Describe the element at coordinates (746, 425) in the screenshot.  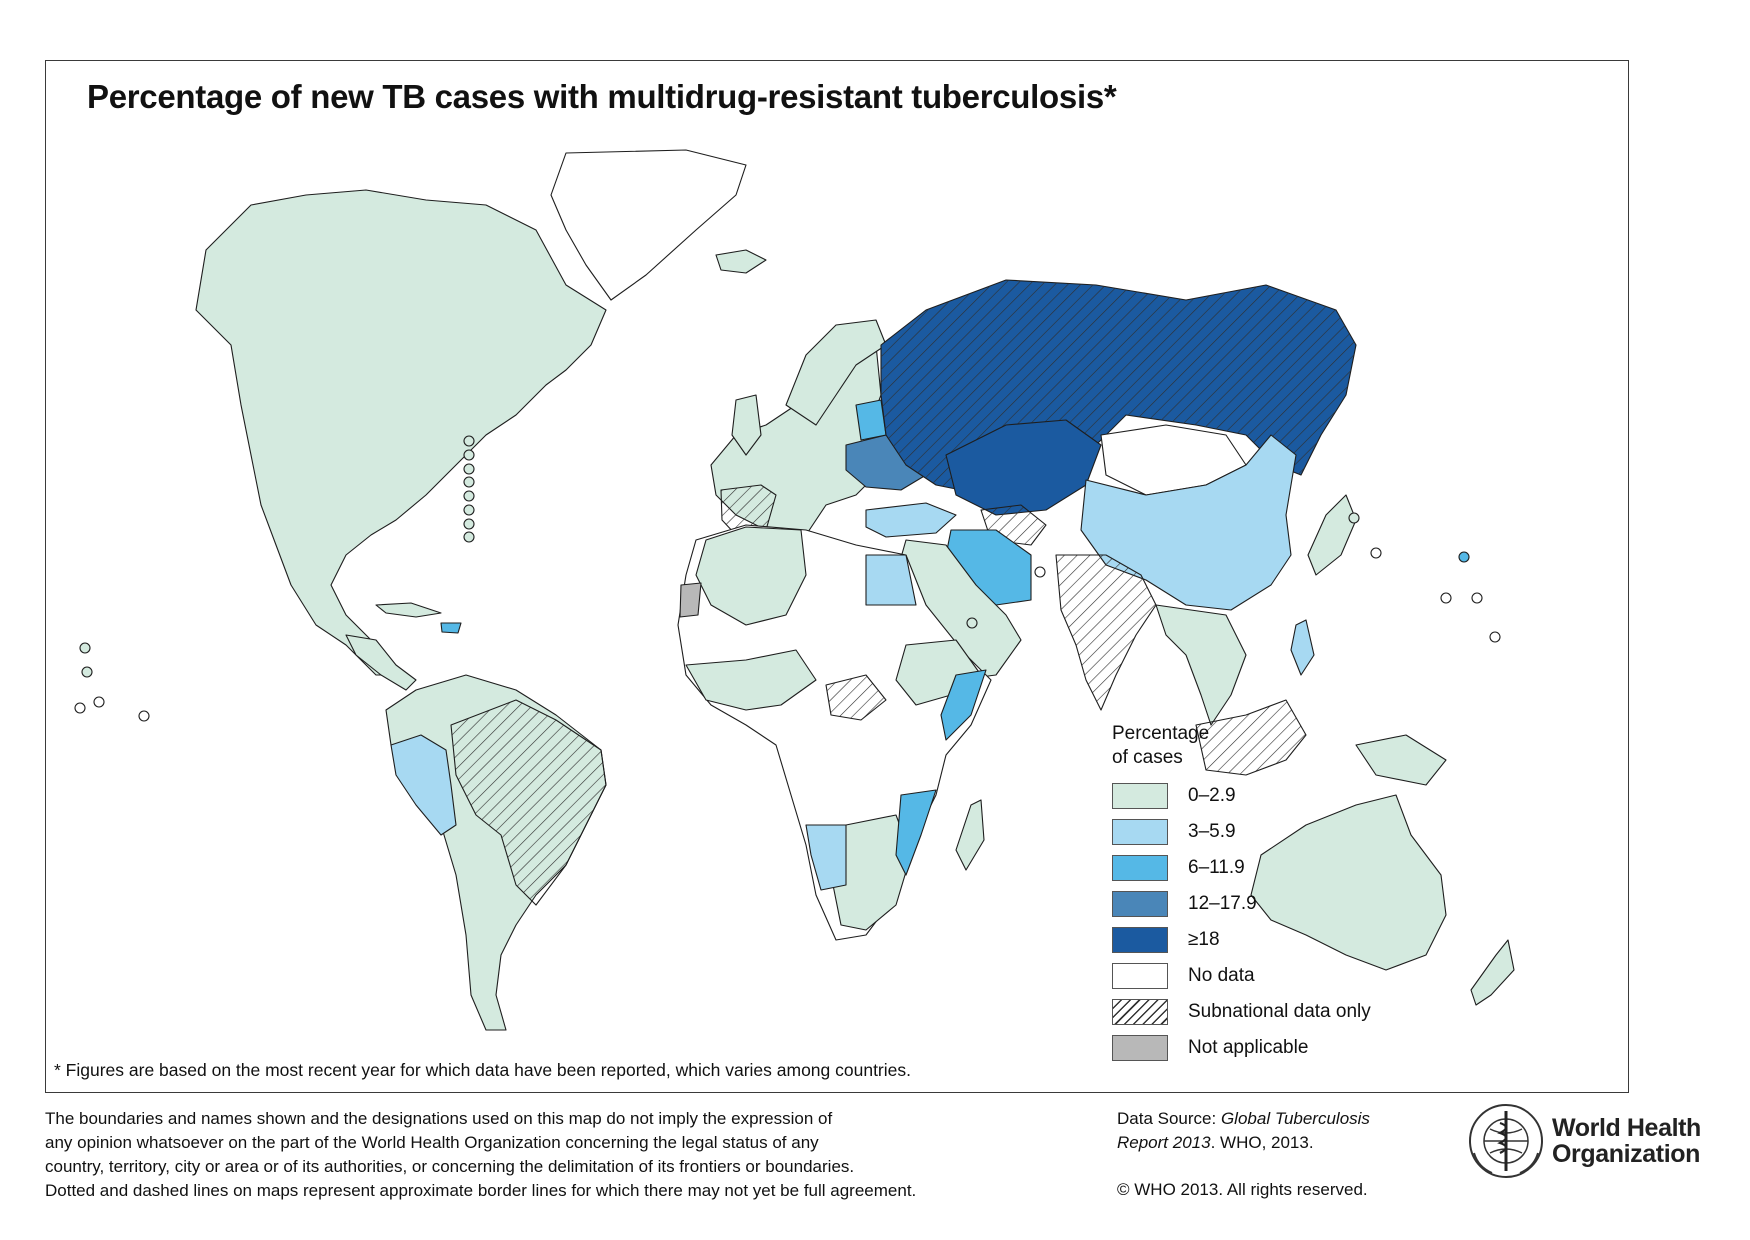
I see `uk-region` at that location.